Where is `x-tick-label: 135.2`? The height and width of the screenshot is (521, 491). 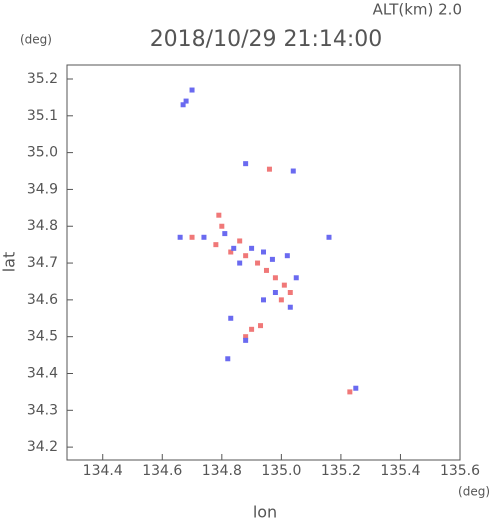 x-tick-label: 135.2 is located at coordinates (341, 471).